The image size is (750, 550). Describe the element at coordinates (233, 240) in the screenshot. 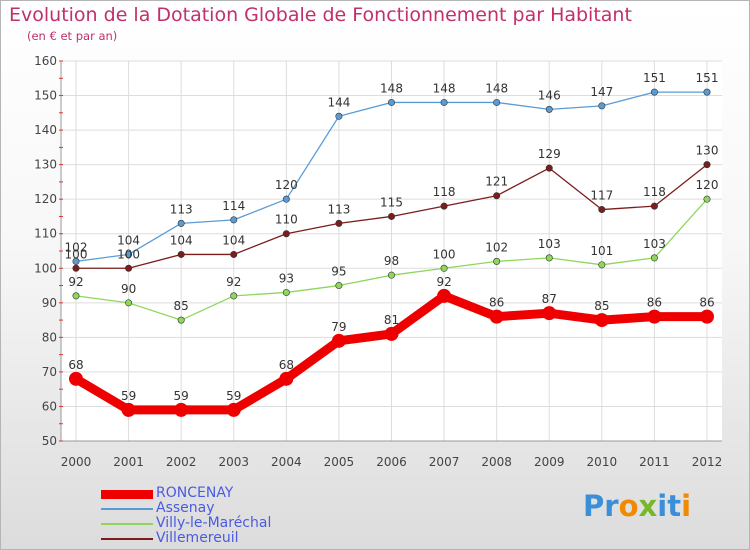

I see `data-label: 104` at that location.